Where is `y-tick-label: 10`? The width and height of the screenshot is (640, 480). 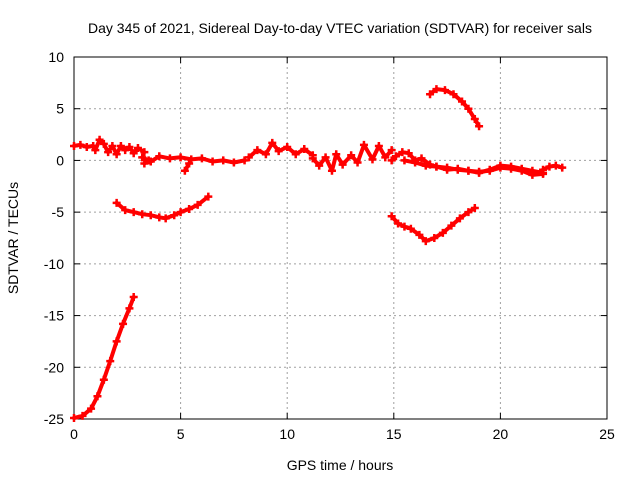
y-tick-label: 10 is located at coordinates (56, 57).